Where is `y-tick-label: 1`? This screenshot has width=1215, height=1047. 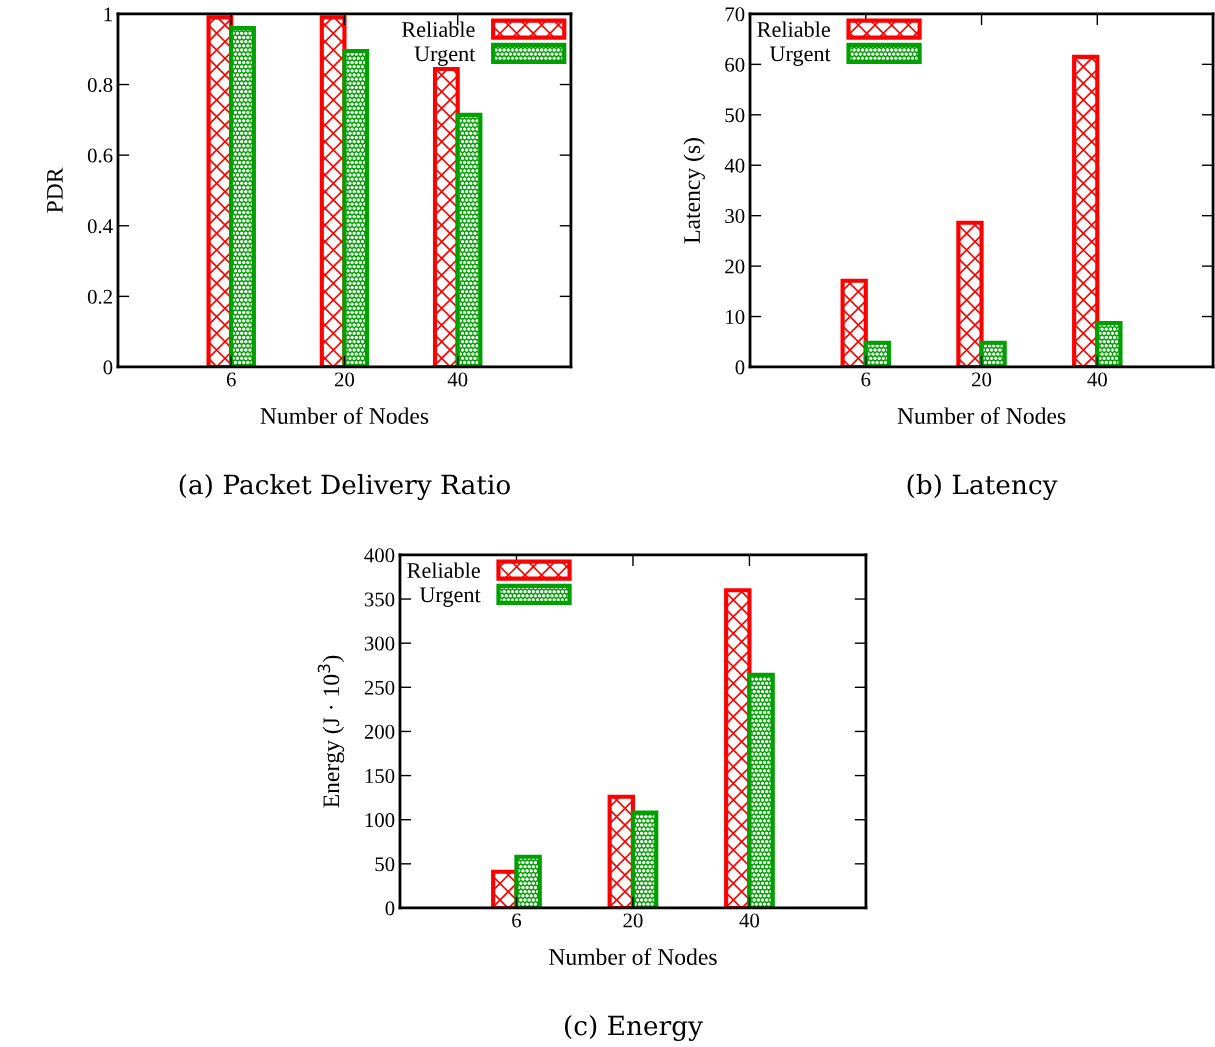 y-tick-label: 1 is located at coordinates (108, 14).